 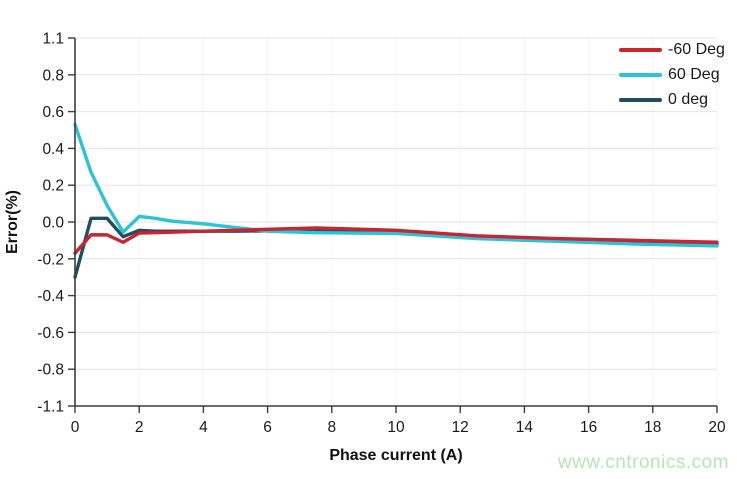 I want to click on y-tick-label: -0.2, so click(x=50, y=259).